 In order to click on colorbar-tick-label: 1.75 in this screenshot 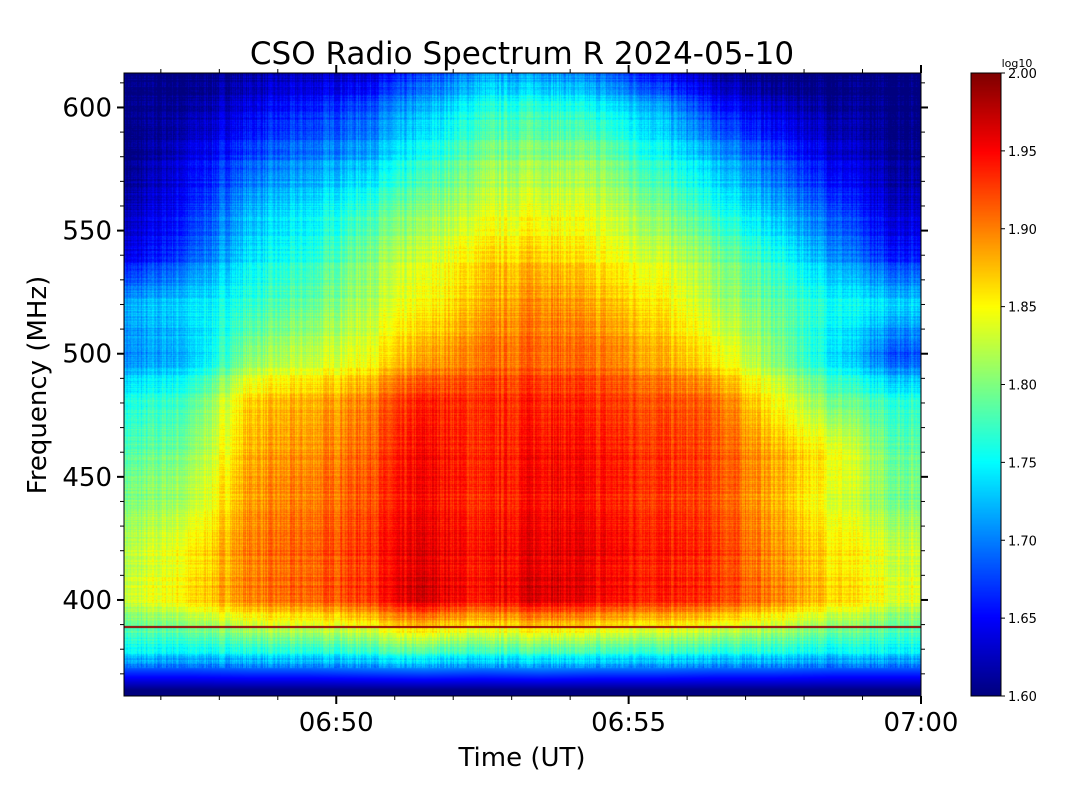, I will do `click(1022, 463)`.